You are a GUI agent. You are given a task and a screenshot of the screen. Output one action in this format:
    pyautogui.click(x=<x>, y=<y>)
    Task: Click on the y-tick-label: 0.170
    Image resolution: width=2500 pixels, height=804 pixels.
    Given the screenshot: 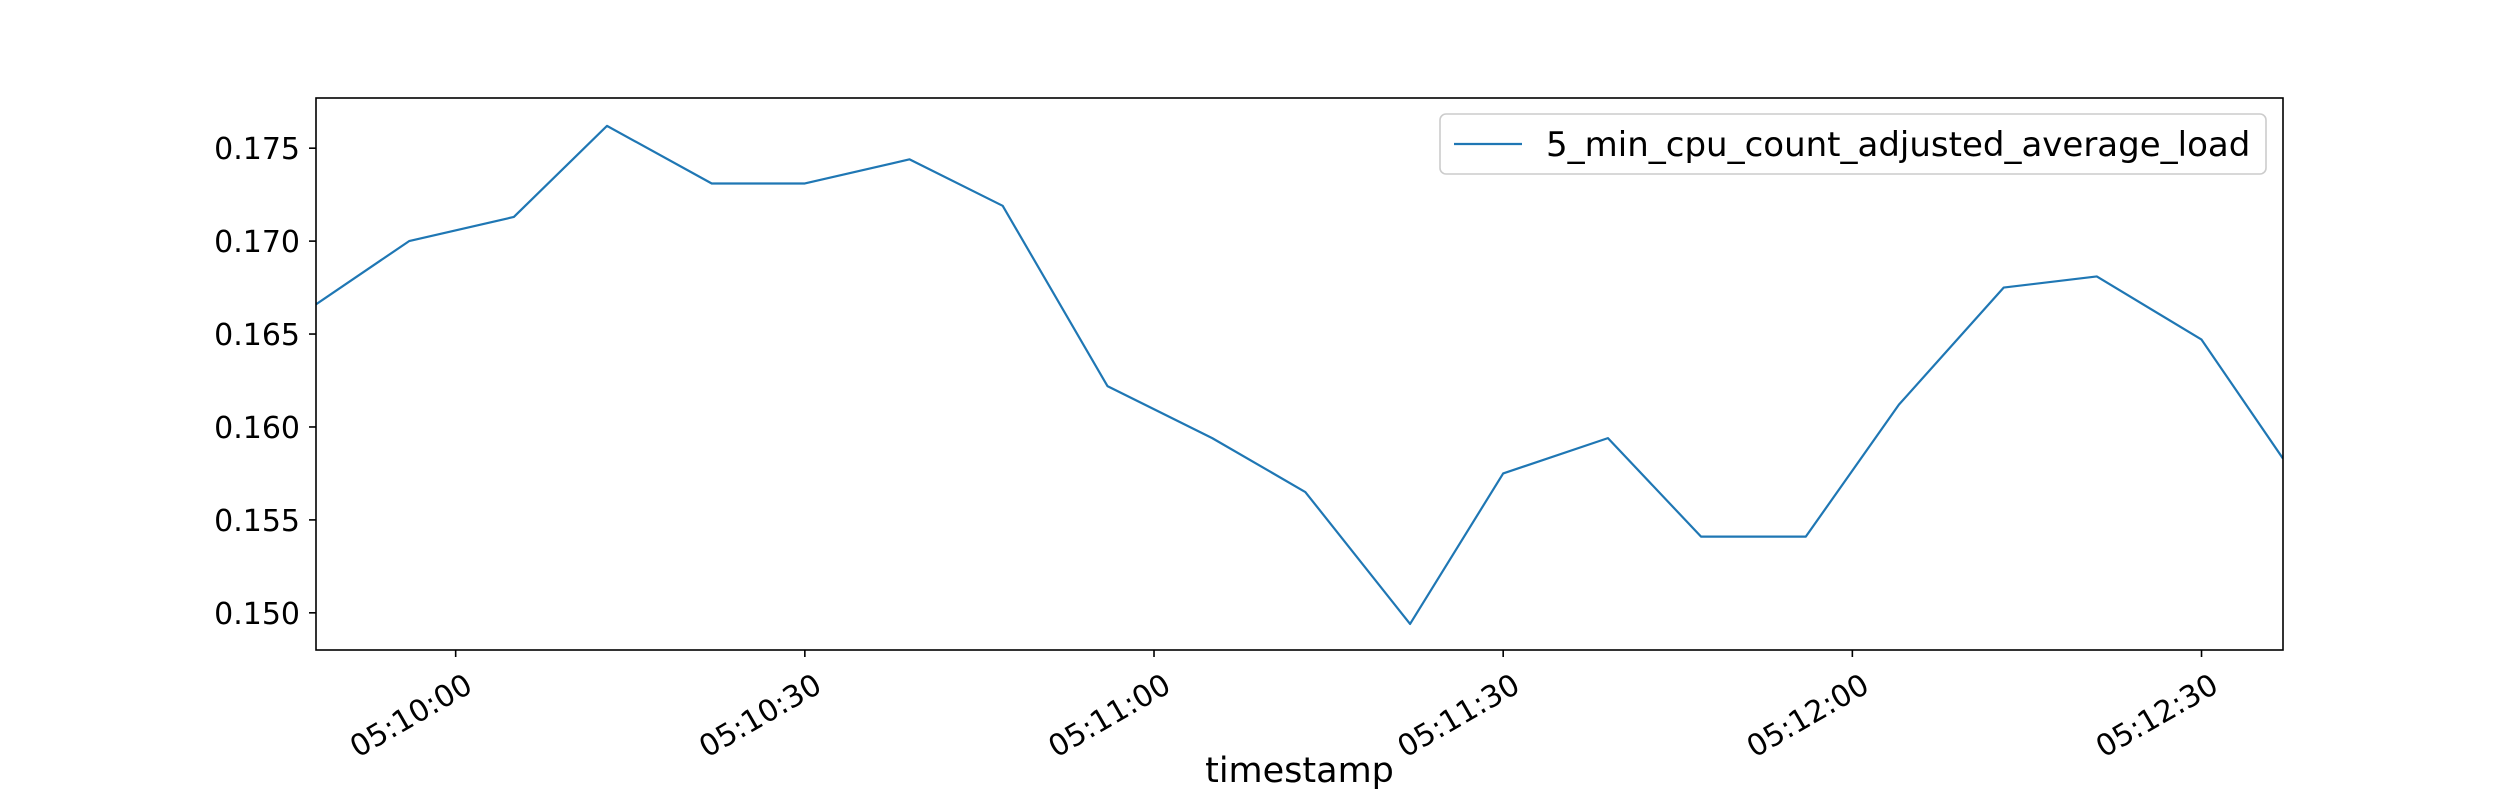 What is the action you would take?
    pyautogui.click(x=257, y=242)
    